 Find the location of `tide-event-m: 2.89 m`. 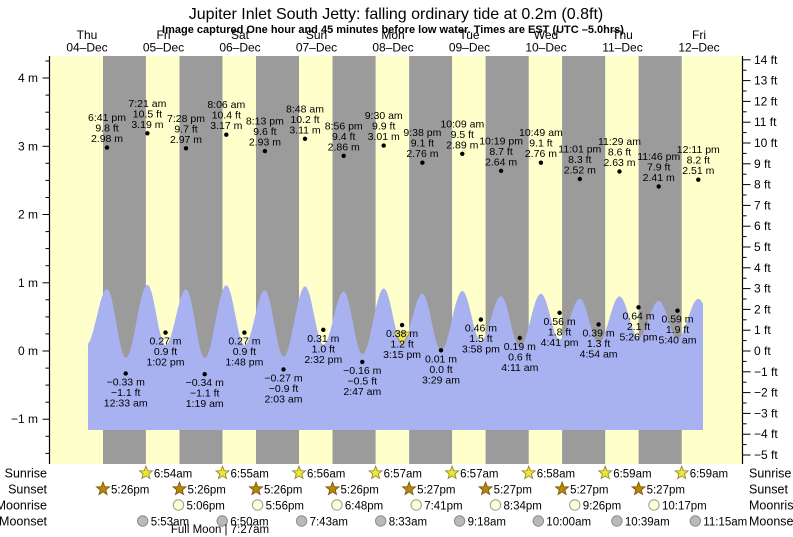

tide-event-m: 2.89 m is located at coordinates (462, 145).